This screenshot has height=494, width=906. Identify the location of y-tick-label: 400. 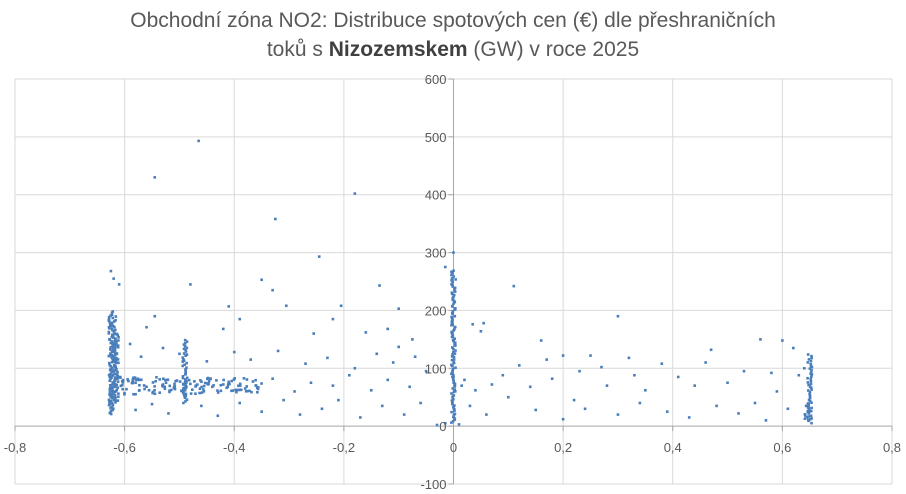
(436, 195).